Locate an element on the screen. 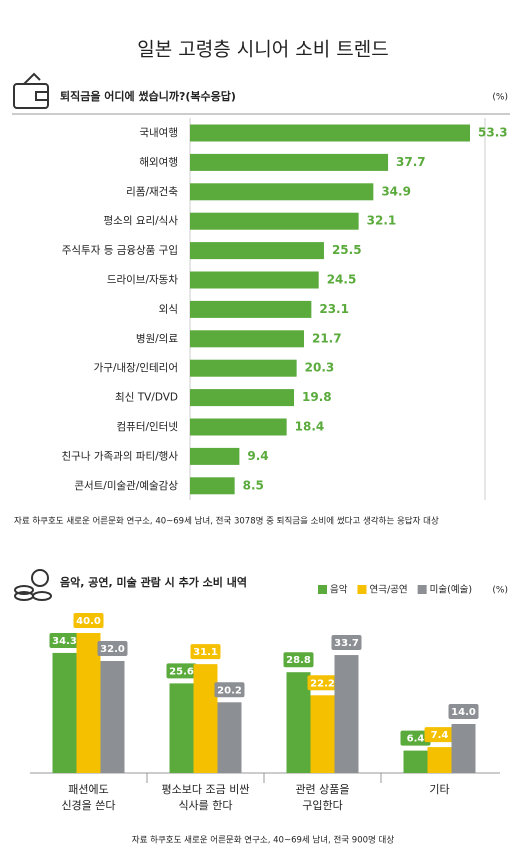  category-label: 리폼/재건축 is located at coordinates (152, 192).